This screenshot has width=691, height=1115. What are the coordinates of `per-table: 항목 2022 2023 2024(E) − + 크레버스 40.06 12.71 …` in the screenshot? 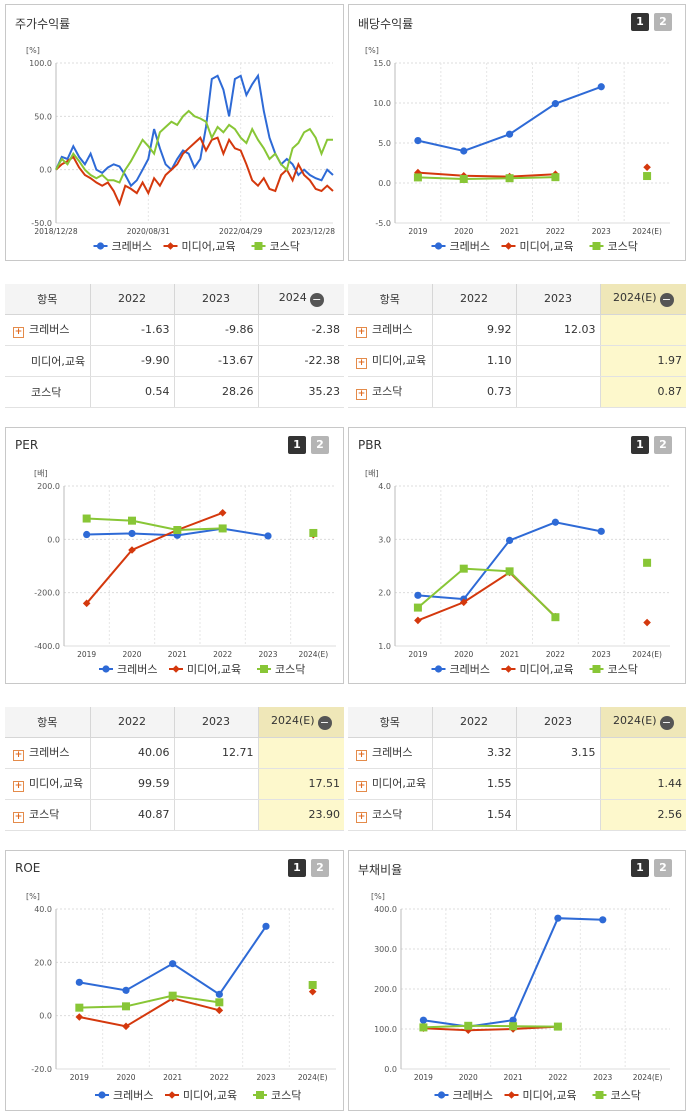 It's located at (174, 769).